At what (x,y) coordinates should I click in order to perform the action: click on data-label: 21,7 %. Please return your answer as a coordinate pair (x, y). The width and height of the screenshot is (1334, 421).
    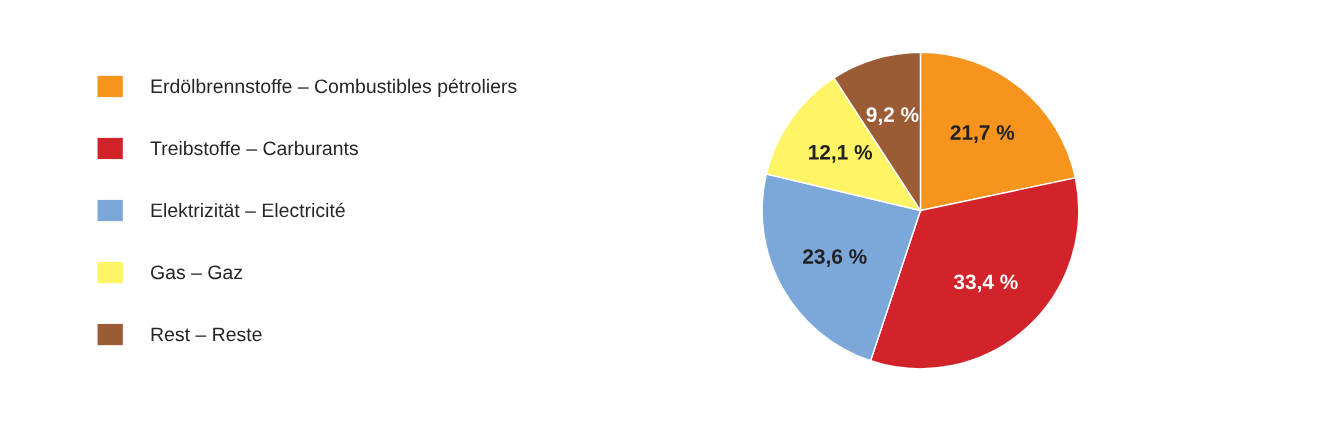
    Looking at the image, I should click on (982, 134).